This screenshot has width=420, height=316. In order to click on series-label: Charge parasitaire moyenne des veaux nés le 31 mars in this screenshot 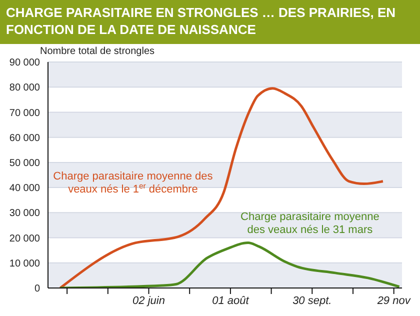, I will do `click(310, 223)`.